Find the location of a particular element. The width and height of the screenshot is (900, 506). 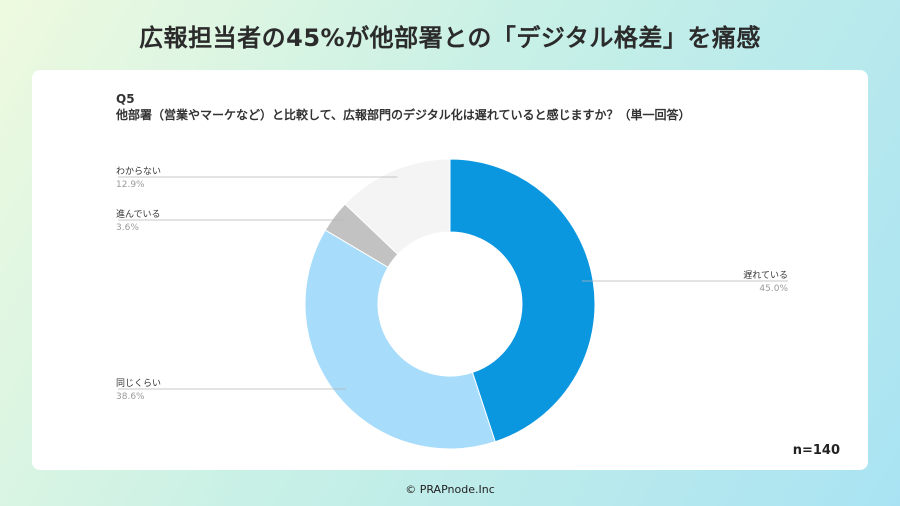

slice-percent-0: 45.0% is located at coordinates (773, 289).